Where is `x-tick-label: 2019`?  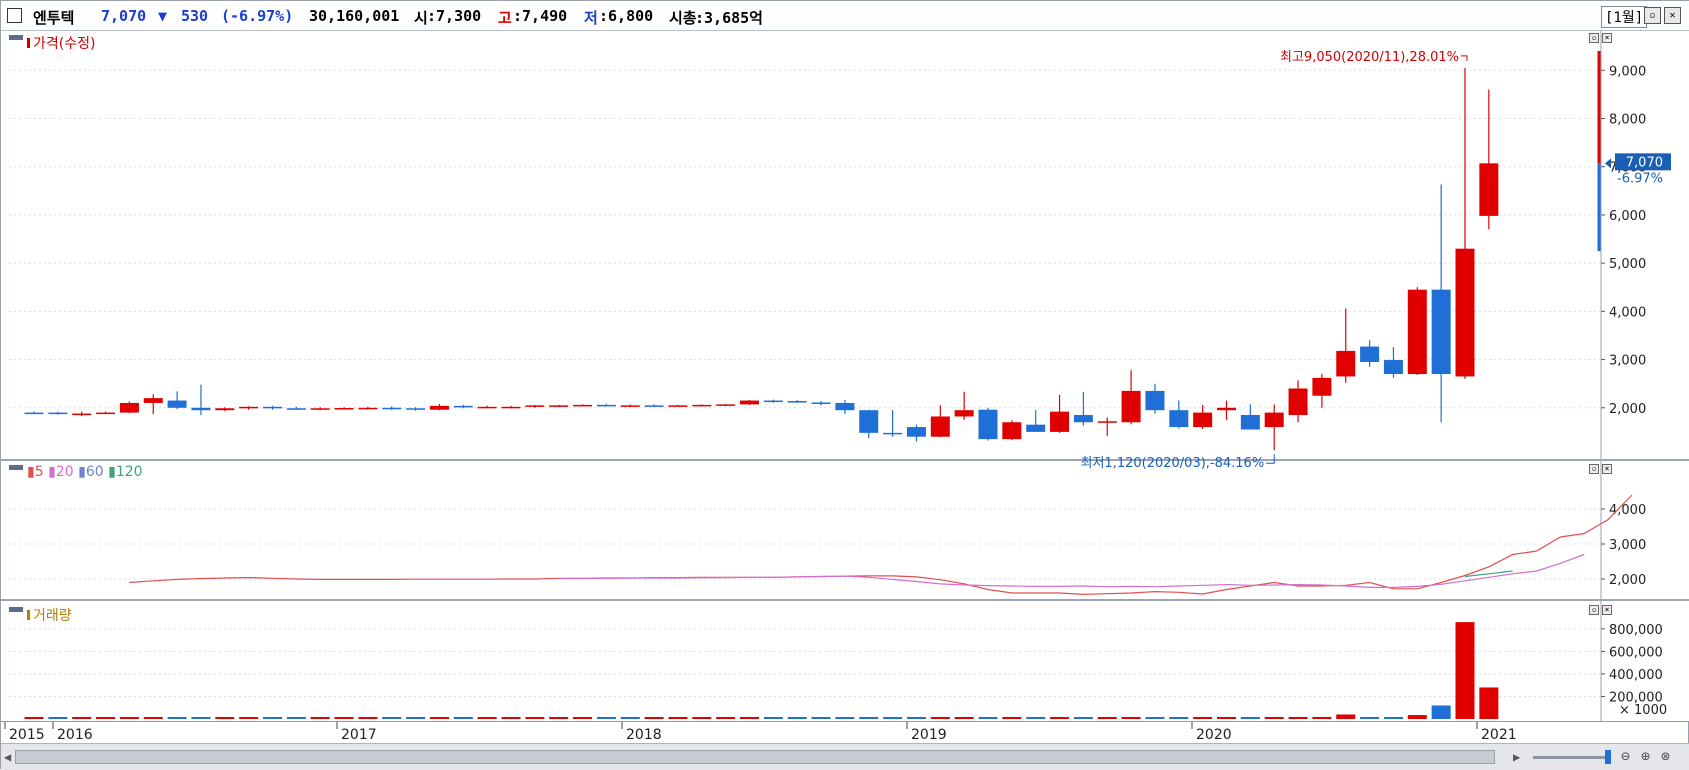 x-tick-label: 2019 is located at coordinates (929, 735).